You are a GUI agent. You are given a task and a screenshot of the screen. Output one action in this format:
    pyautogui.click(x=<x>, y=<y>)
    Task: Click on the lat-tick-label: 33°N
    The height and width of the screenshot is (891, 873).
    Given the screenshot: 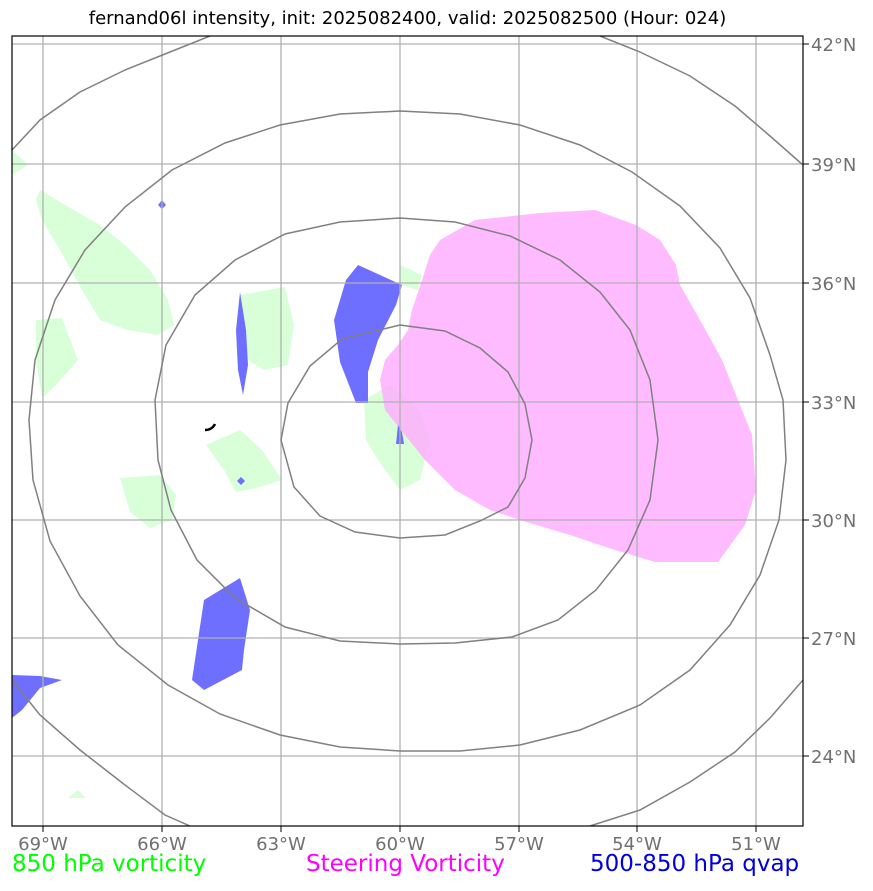 What is the action you would take?
    pyautogui.click(x=833, y=403)
    